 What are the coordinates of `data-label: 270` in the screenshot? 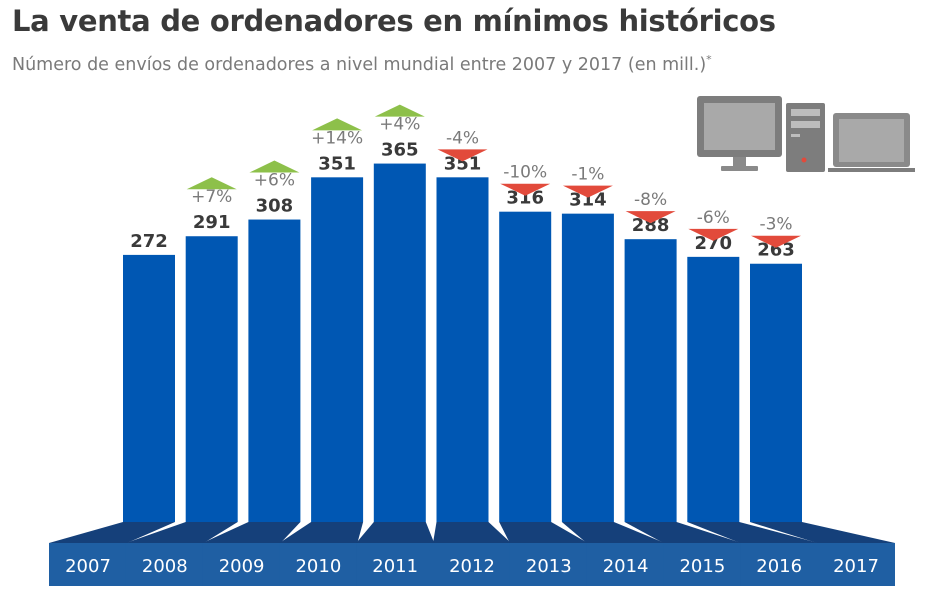 It's located at (714, 243).